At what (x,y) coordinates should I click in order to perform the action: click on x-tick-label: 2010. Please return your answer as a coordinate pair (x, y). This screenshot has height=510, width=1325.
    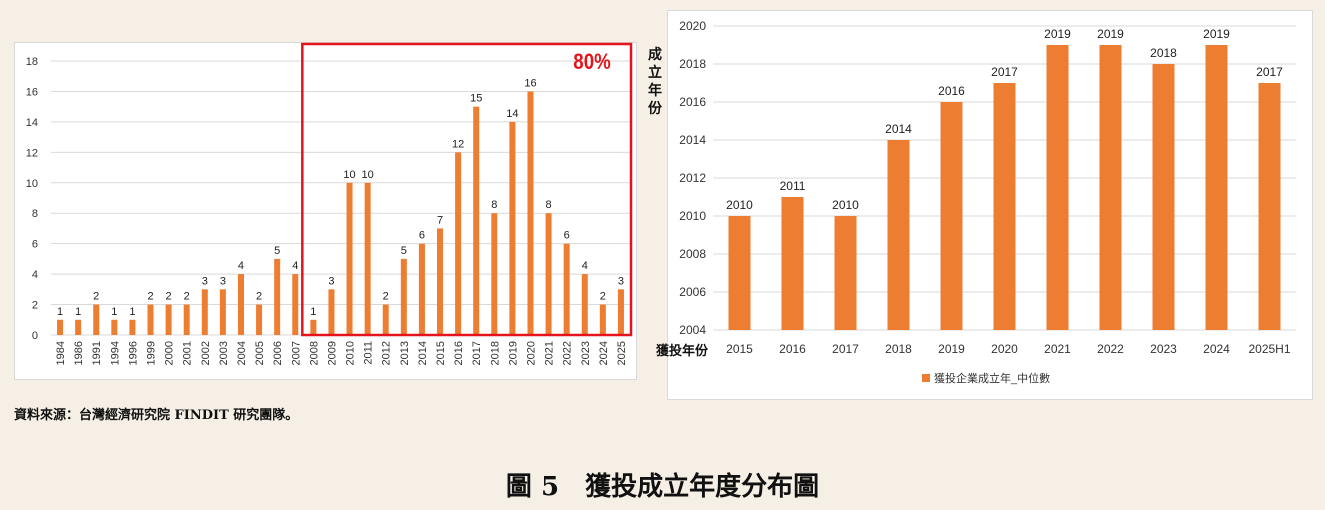
    Looking at the image, I should click on (351, 353).